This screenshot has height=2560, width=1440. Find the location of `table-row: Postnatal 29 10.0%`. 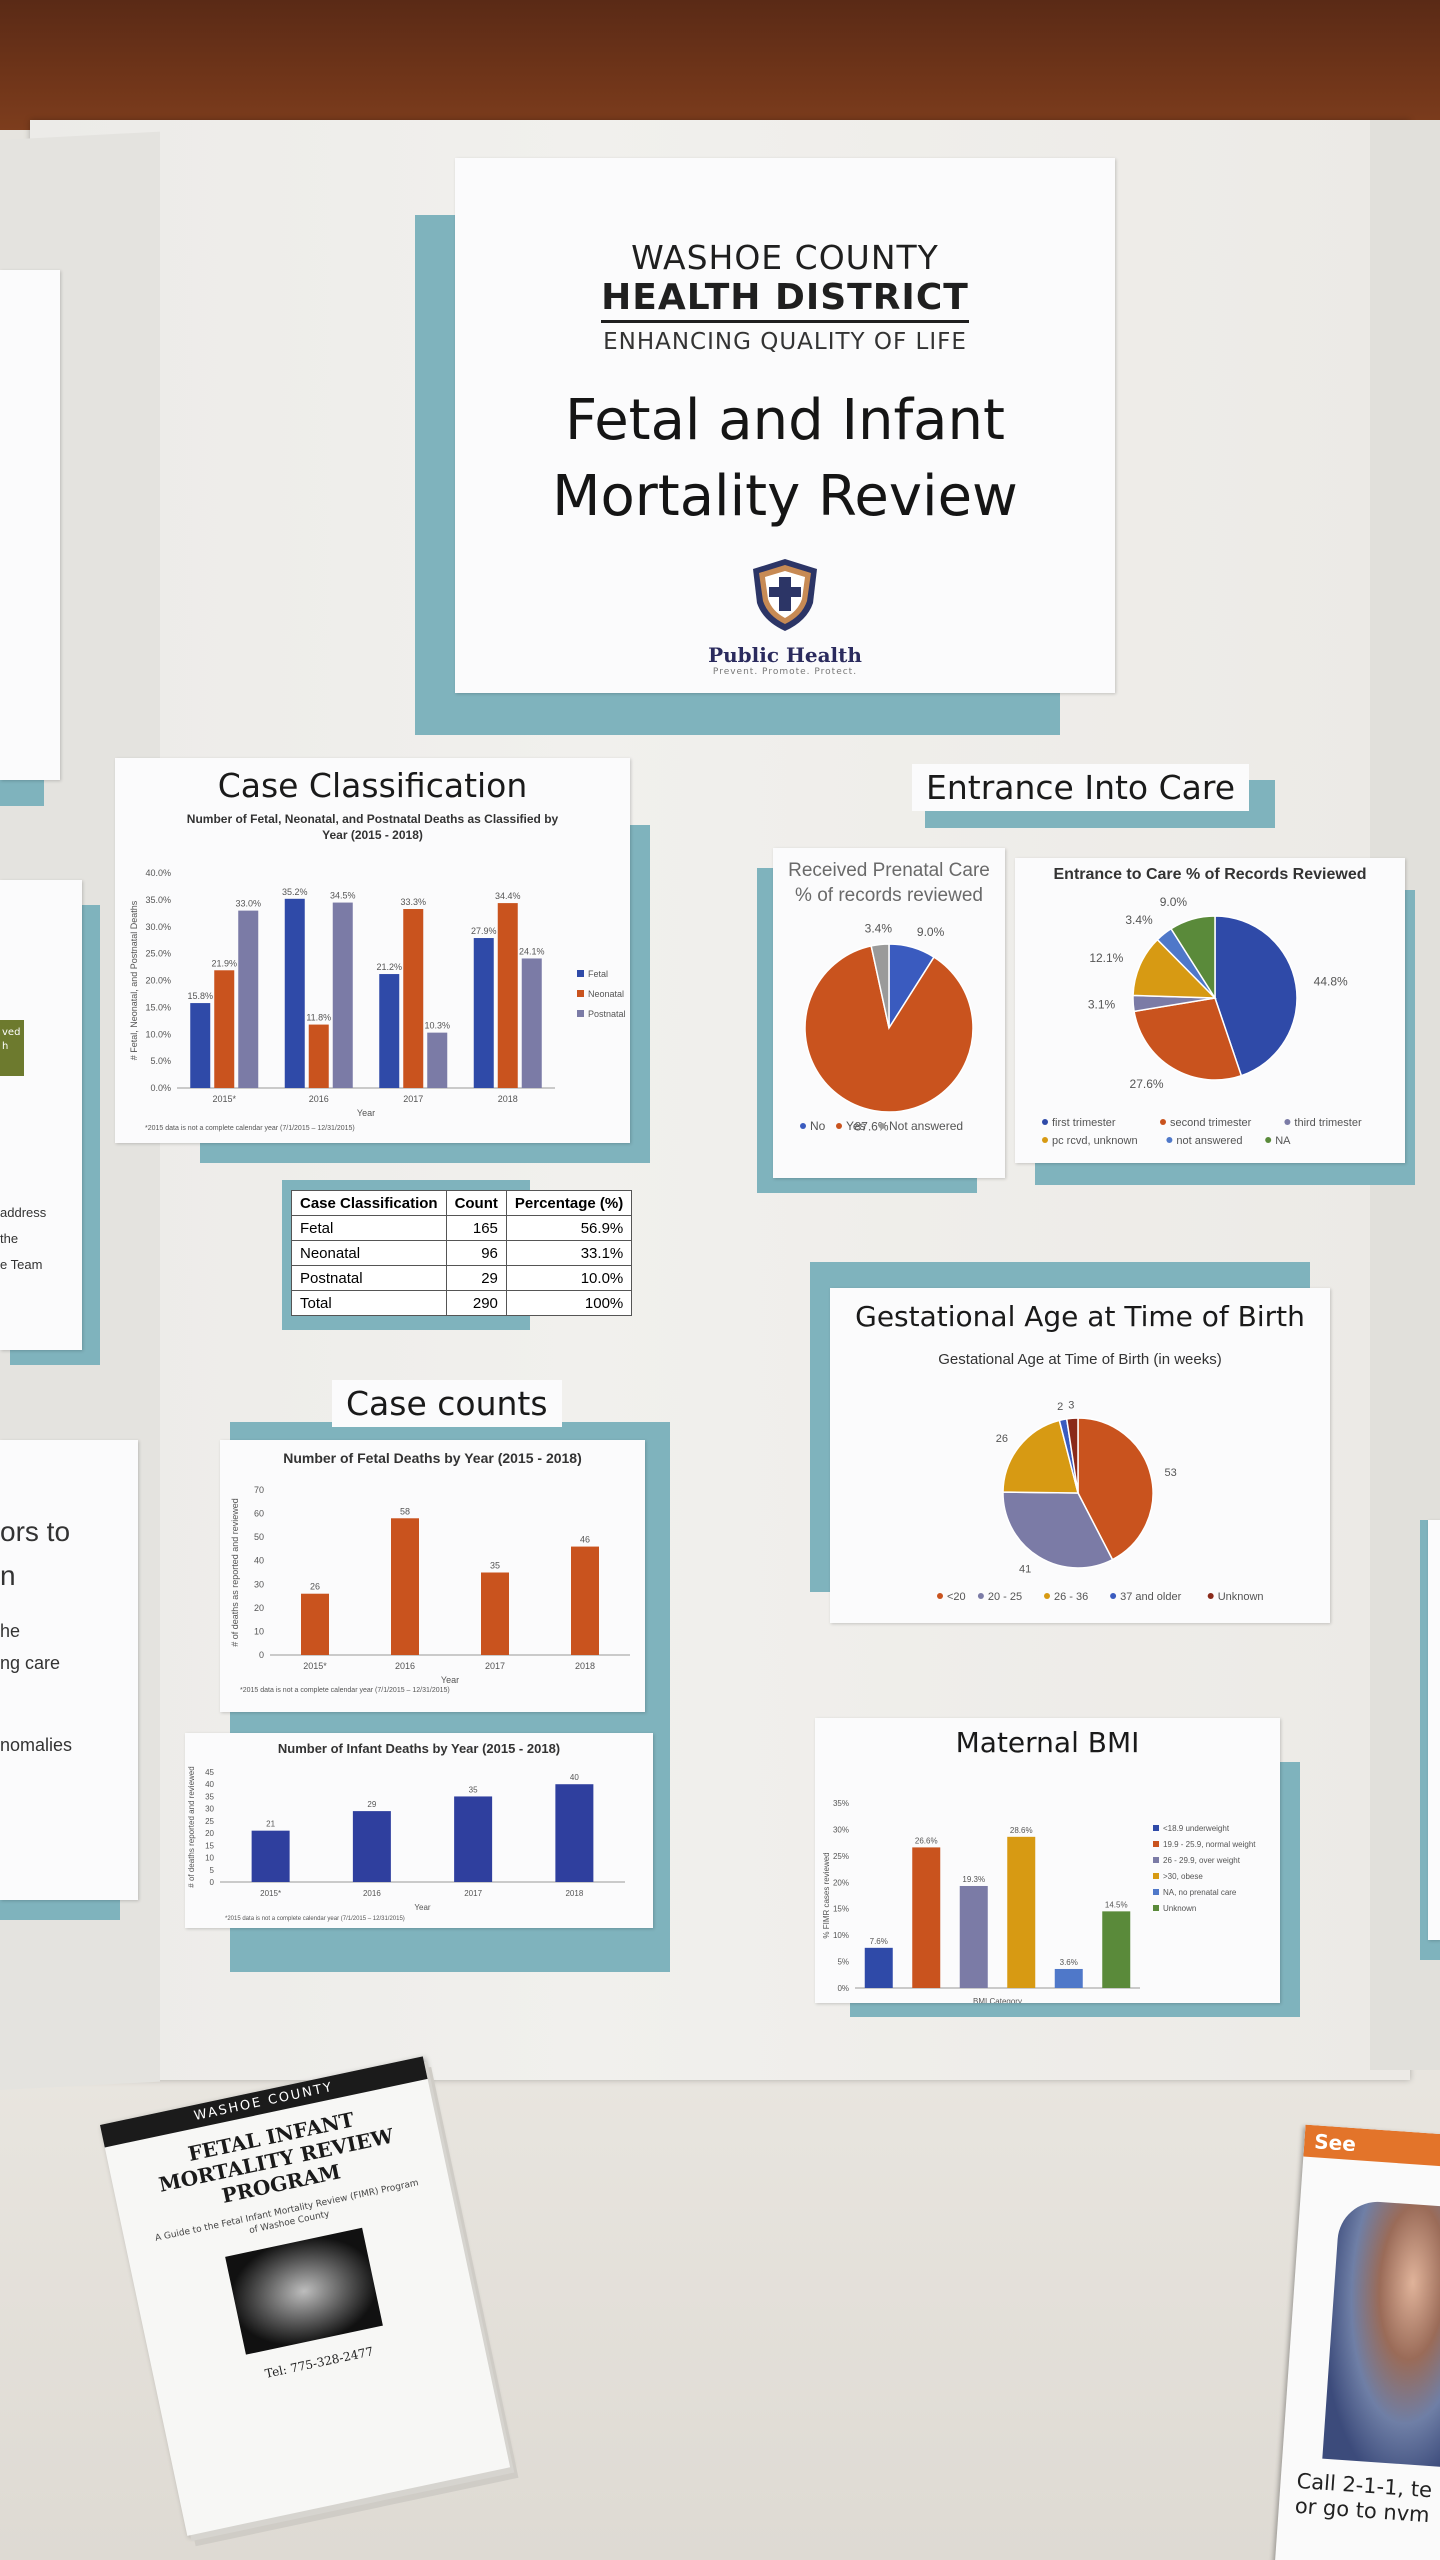

table-row: Postnatal 29 10.0% is located at coordinates (462, 1278).